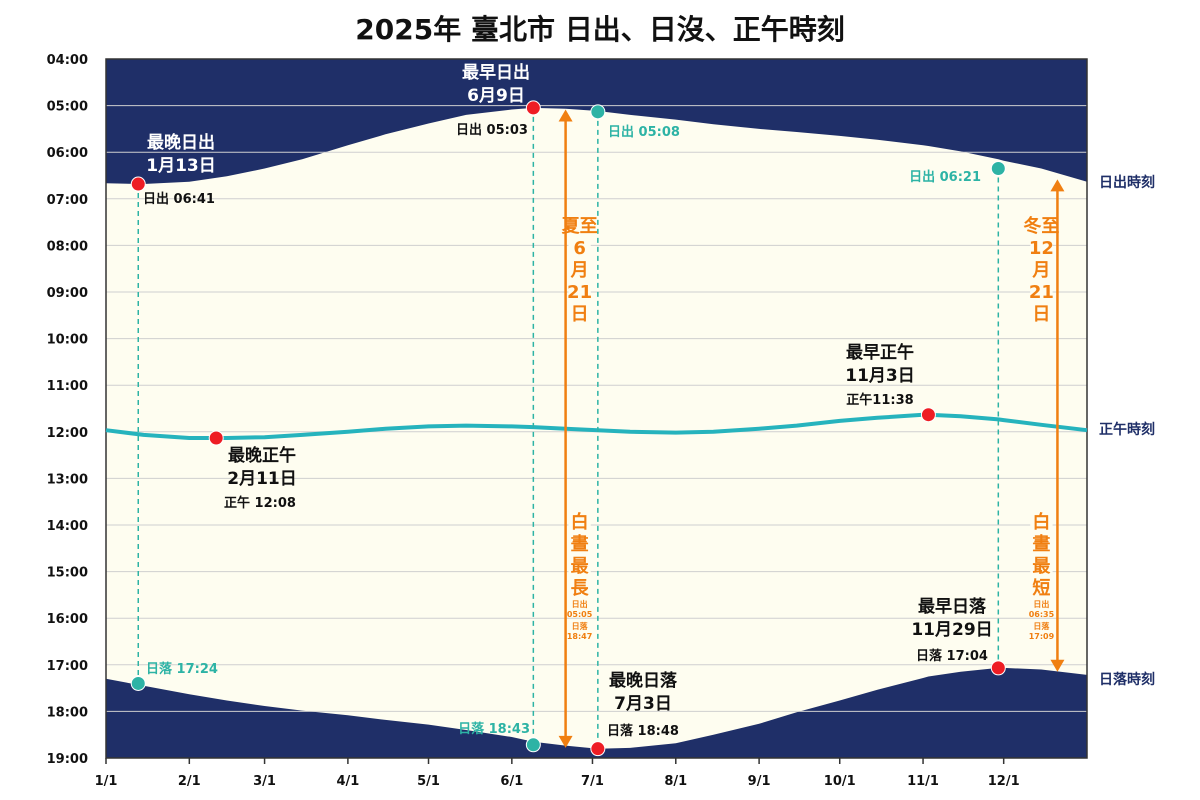 Image resolution: width=1200 pixels, height=800 pixels. What do you see at coordinates (945, 177) in the screenshot?
I see `nov-sunrise-value: 日出 06:21` at bounding box center [945, 177].